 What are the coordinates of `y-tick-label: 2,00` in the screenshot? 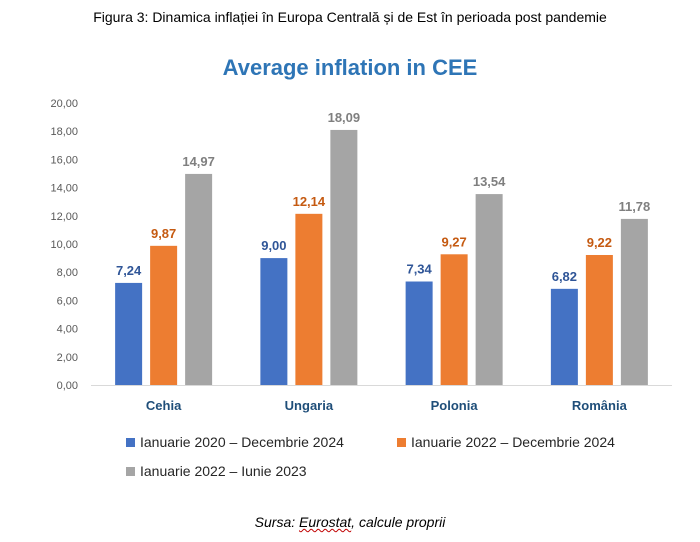 It's located at (67, 358).